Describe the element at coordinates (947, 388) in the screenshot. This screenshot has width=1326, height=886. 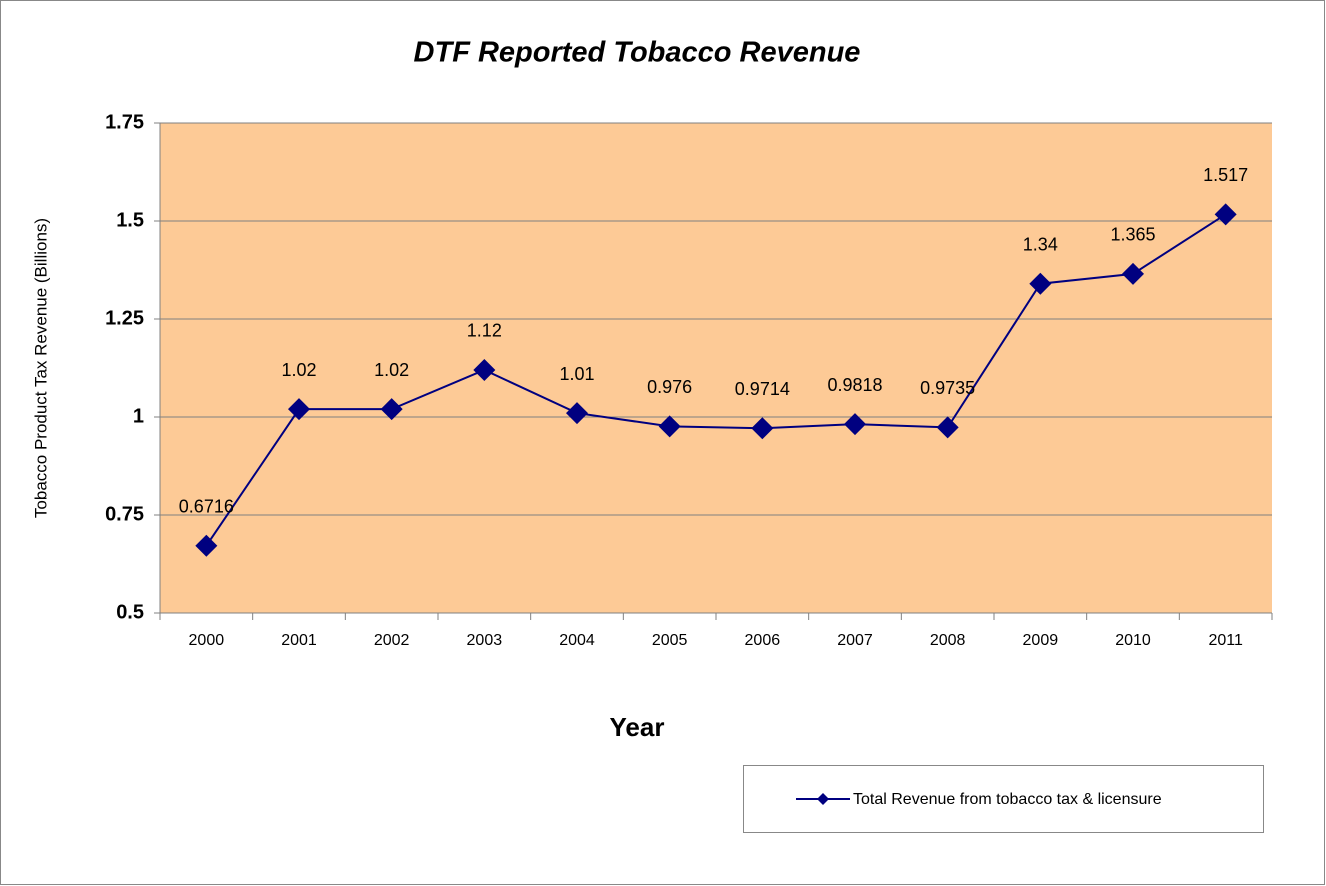
I see `data-label: 0.9735` at that location.